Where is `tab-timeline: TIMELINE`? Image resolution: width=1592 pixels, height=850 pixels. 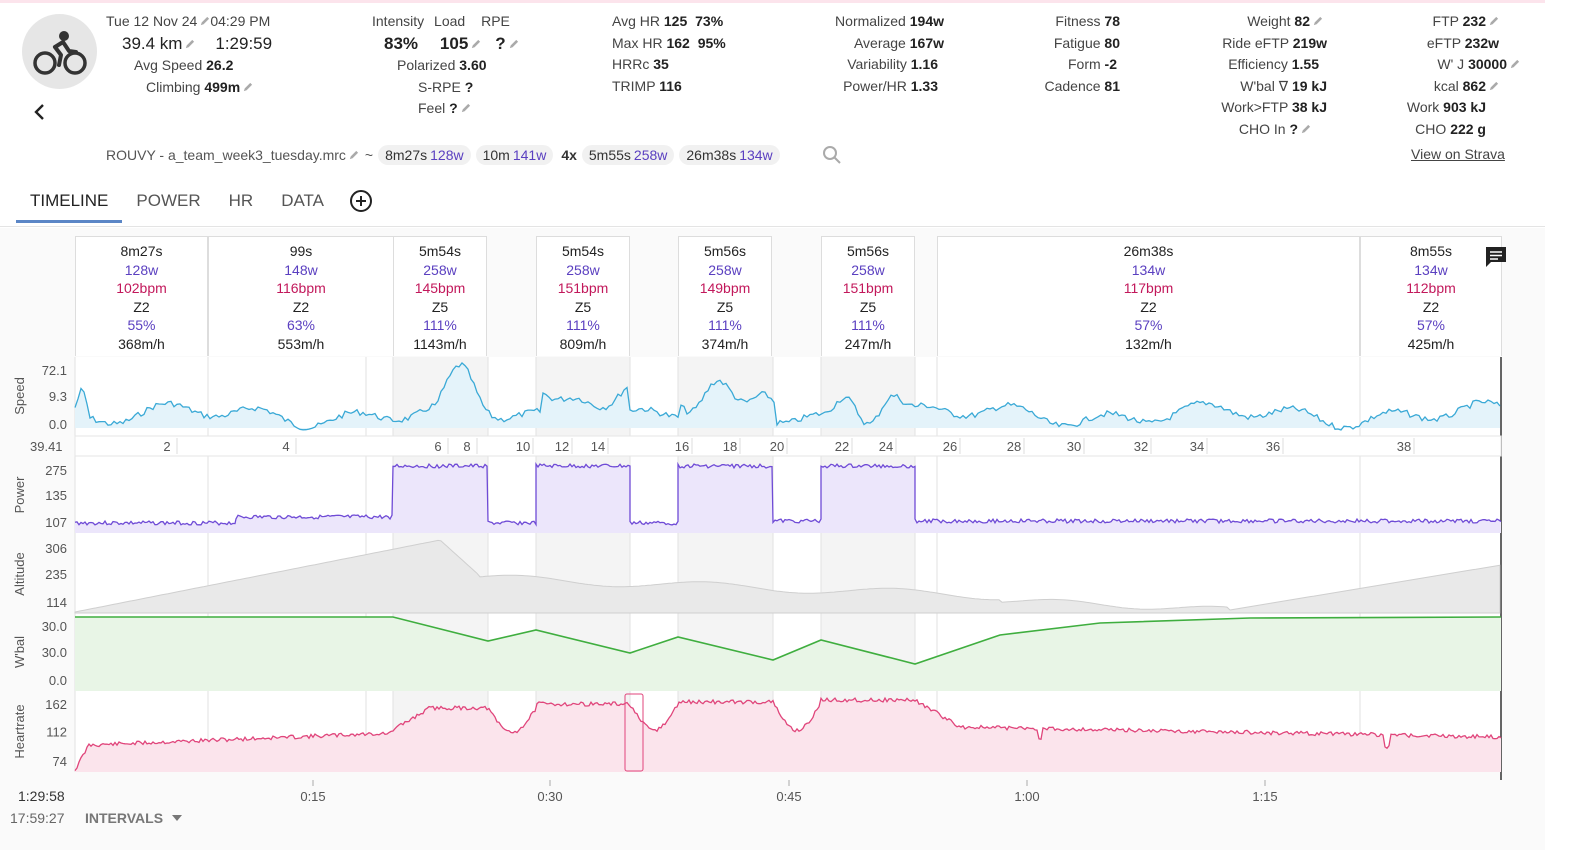 tab-timeline: TIMELINE is located at coordinates (69, 203).